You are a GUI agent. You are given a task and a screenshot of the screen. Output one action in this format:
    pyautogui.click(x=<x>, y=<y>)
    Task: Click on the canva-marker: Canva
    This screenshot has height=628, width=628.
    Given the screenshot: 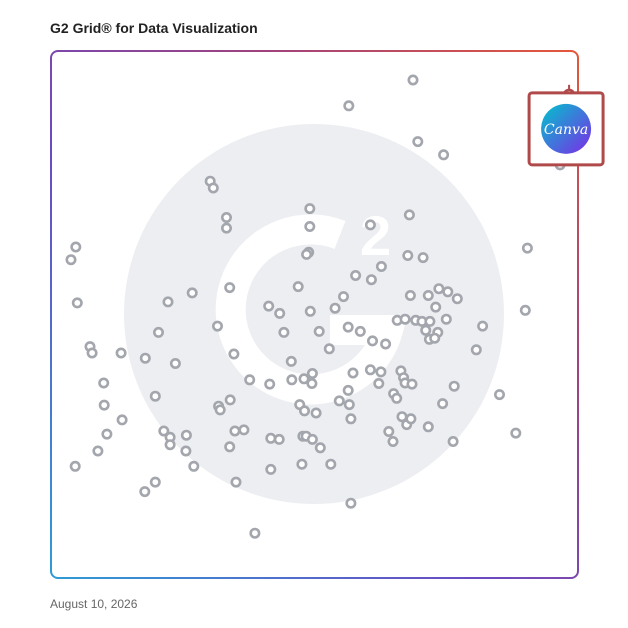 What is the action you would take?
    pyautogui.click(x=566, y=127)
    